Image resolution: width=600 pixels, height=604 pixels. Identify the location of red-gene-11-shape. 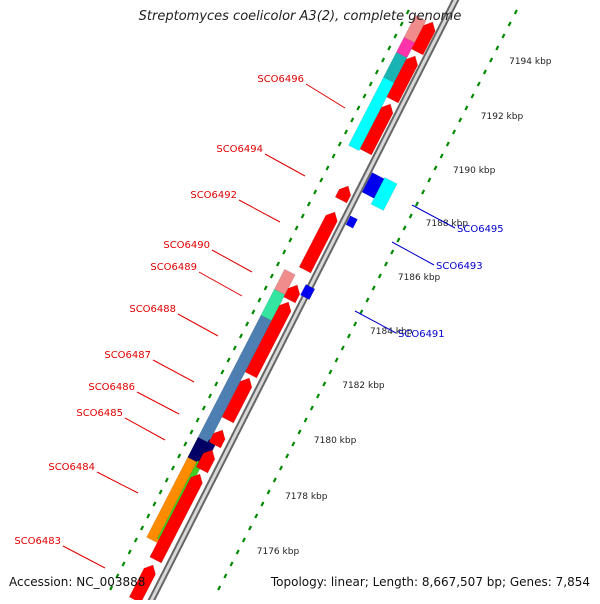
(176, 518).